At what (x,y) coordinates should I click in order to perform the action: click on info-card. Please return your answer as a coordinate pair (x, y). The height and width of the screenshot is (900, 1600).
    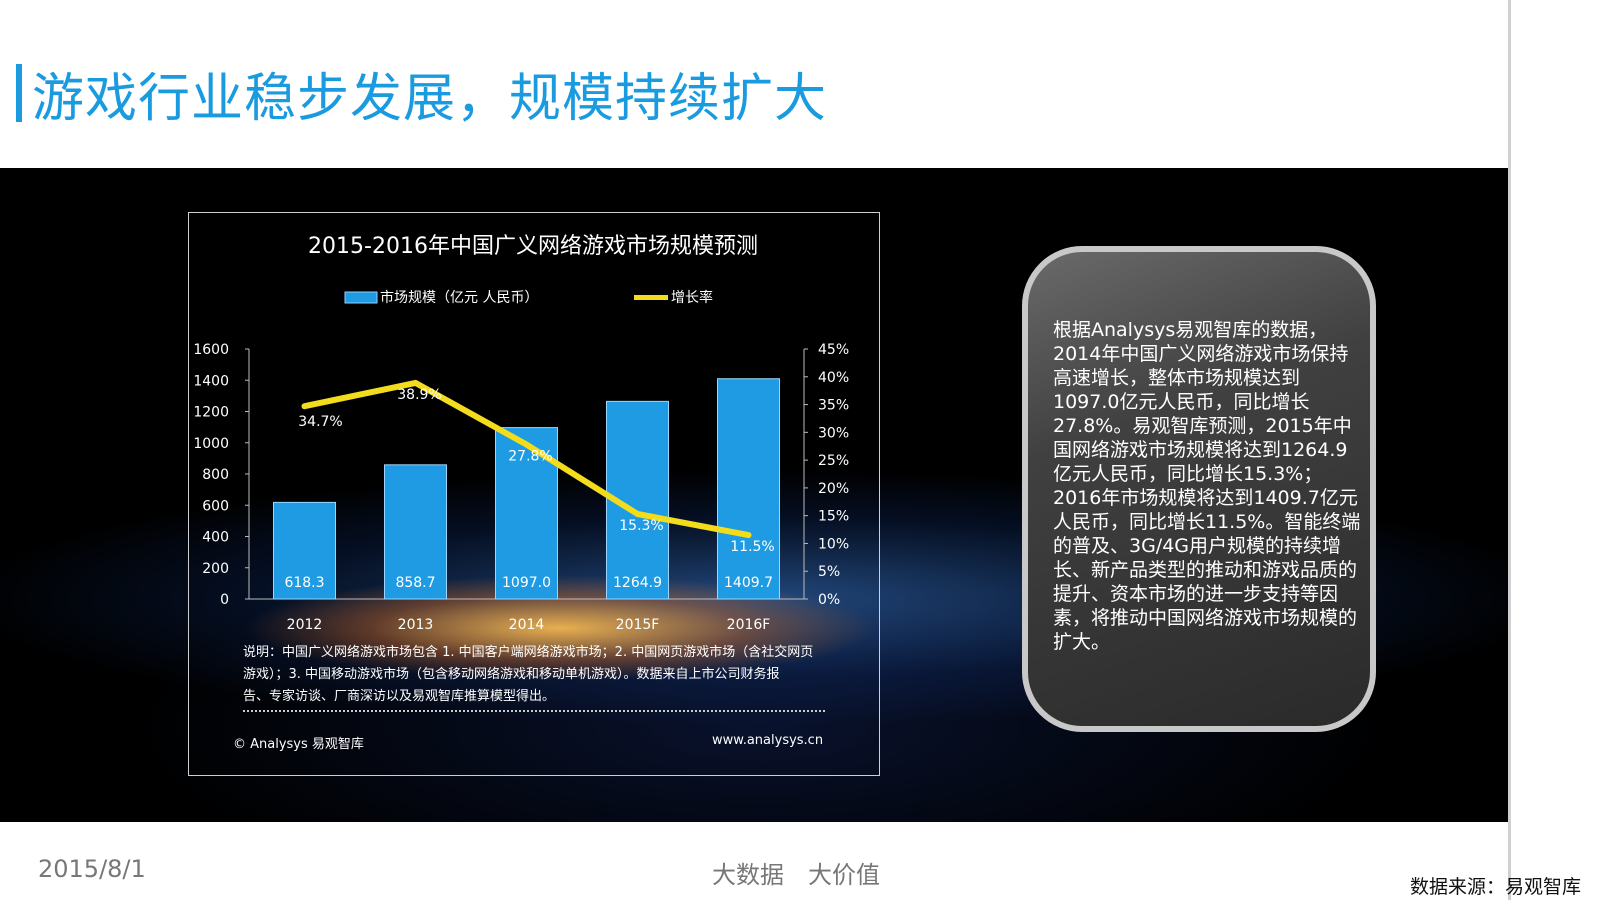
    Looking at the image, I should click on (1199, 489).